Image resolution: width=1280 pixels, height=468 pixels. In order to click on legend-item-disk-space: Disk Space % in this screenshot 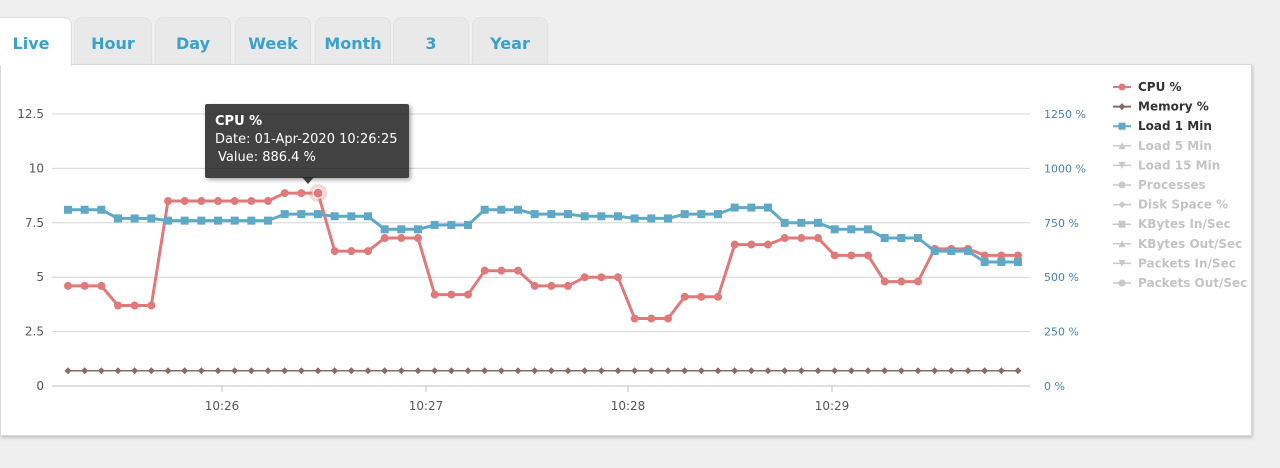, I will do `click(1183, 205)`.